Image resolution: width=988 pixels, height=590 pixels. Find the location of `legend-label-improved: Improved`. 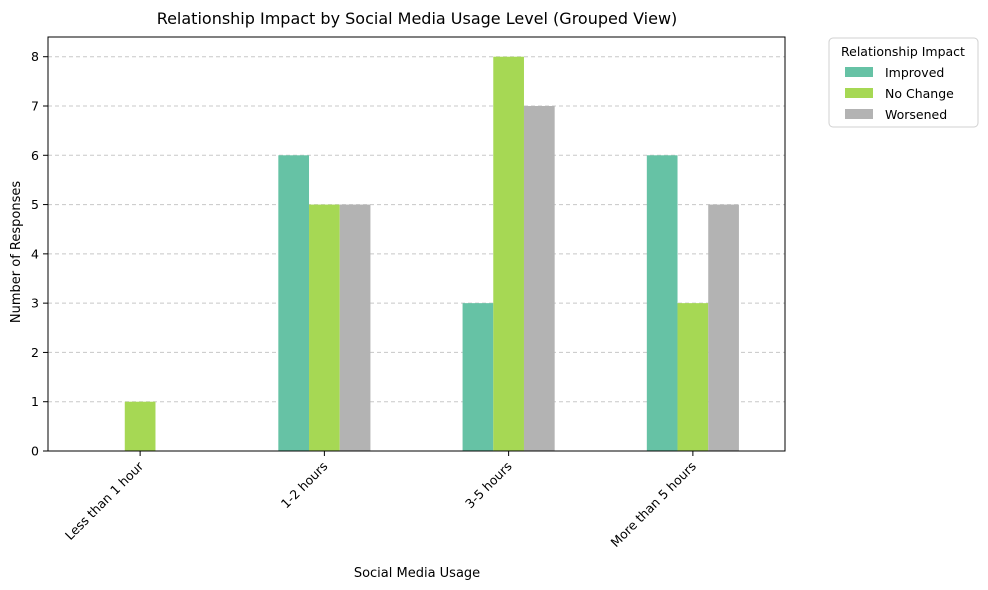

legend-label-improved: Improved is located at coordinates (914, 72).